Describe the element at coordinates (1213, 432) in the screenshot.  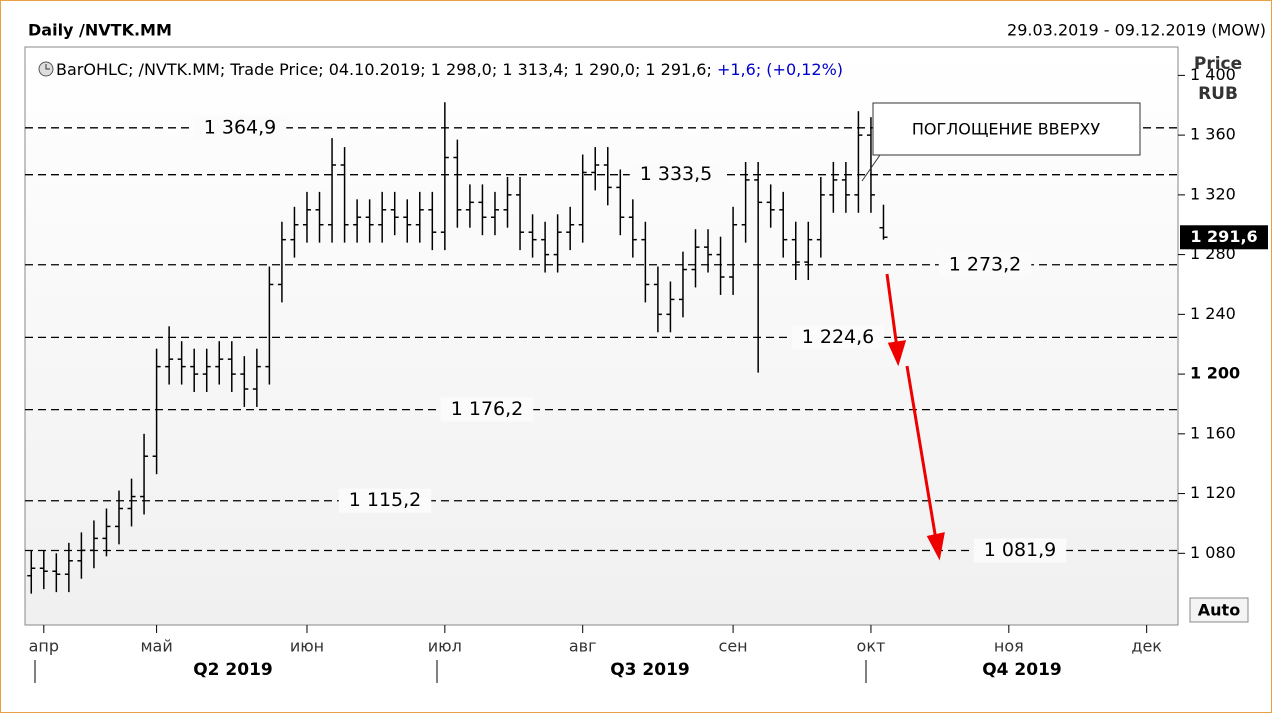
I see `y-tick-label: 1 160` at that location.